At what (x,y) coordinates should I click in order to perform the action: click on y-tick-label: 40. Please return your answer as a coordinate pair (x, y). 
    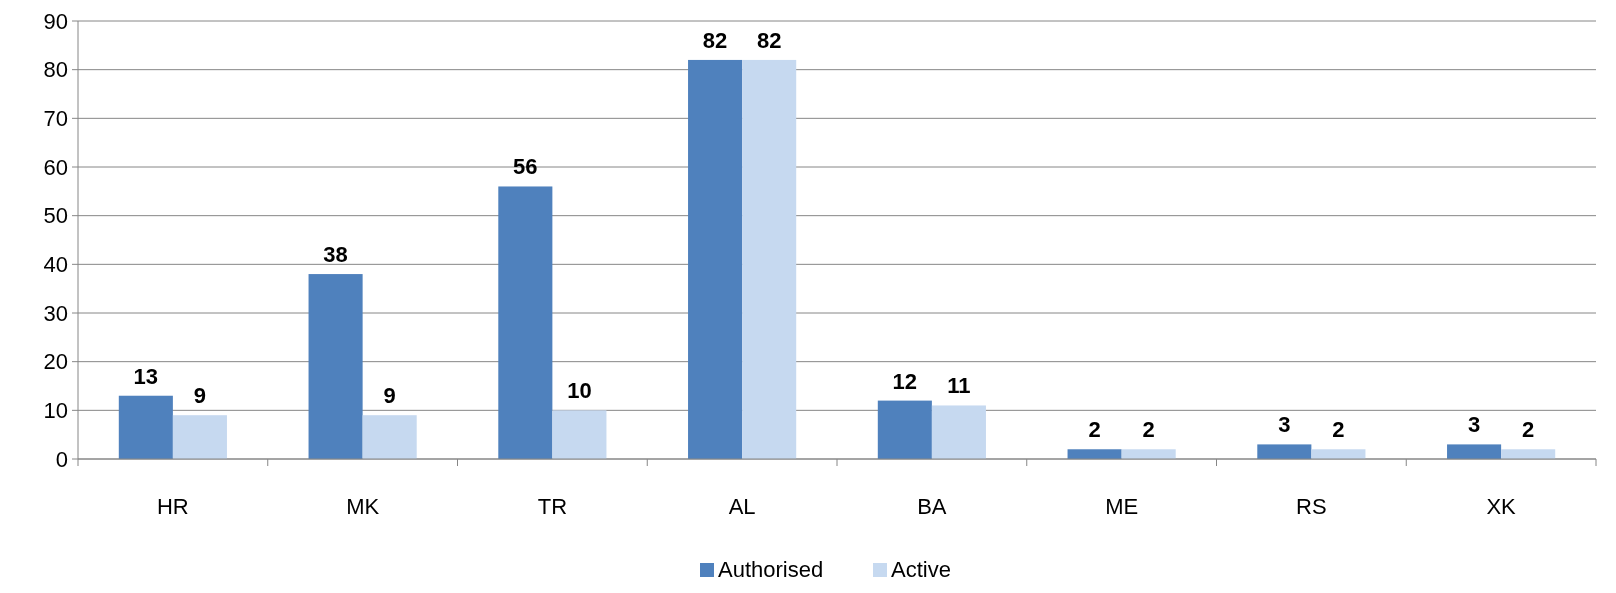
    Looking at the image, I should click on (55, 265).